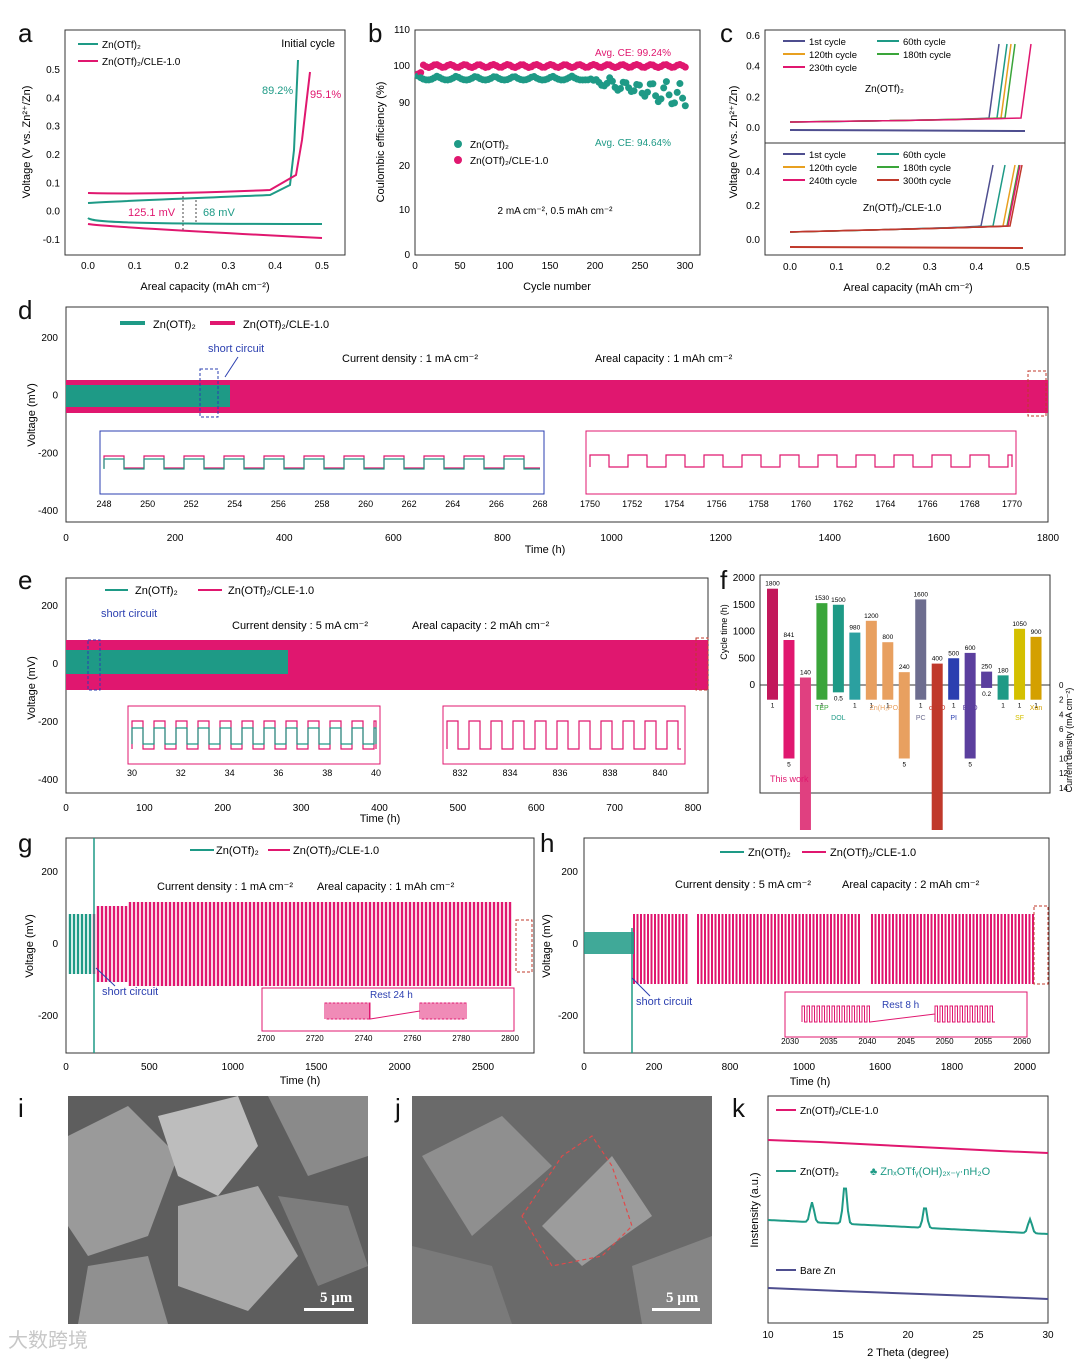  What do you see at coordinates (986, 694) in the screenshot?
I see `f-current-label: 0.2` at bounding box center [986, 694].